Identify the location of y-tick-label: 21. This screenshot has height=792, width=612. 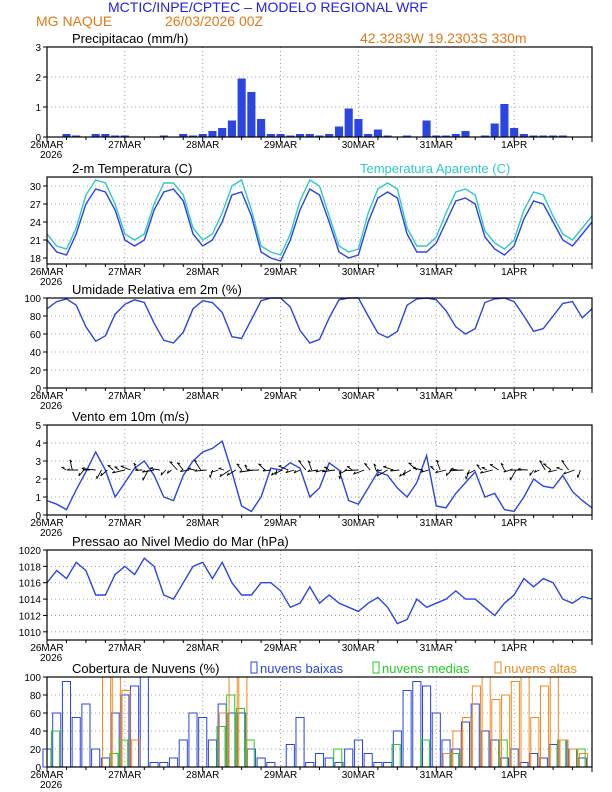
(36, 241).